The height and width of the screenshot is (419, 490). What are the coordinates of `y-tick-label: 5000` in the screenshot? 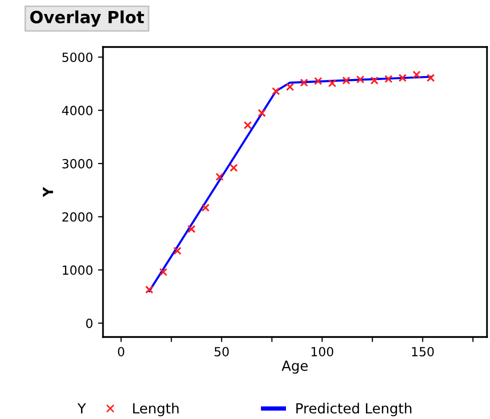 It's located at (77, 57).